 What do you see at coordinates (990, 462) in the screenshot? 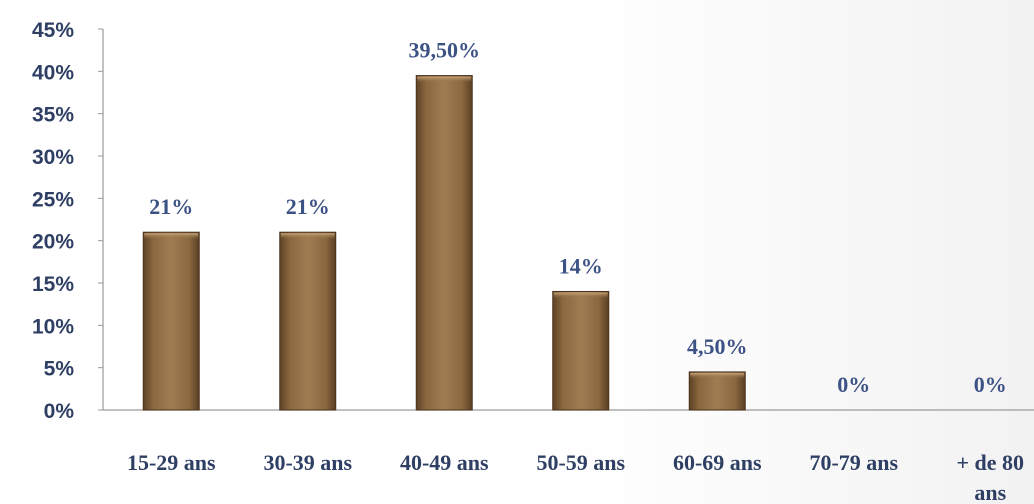
I see `x-tick-label-line: + de 80` at bounding box center [990, 462].